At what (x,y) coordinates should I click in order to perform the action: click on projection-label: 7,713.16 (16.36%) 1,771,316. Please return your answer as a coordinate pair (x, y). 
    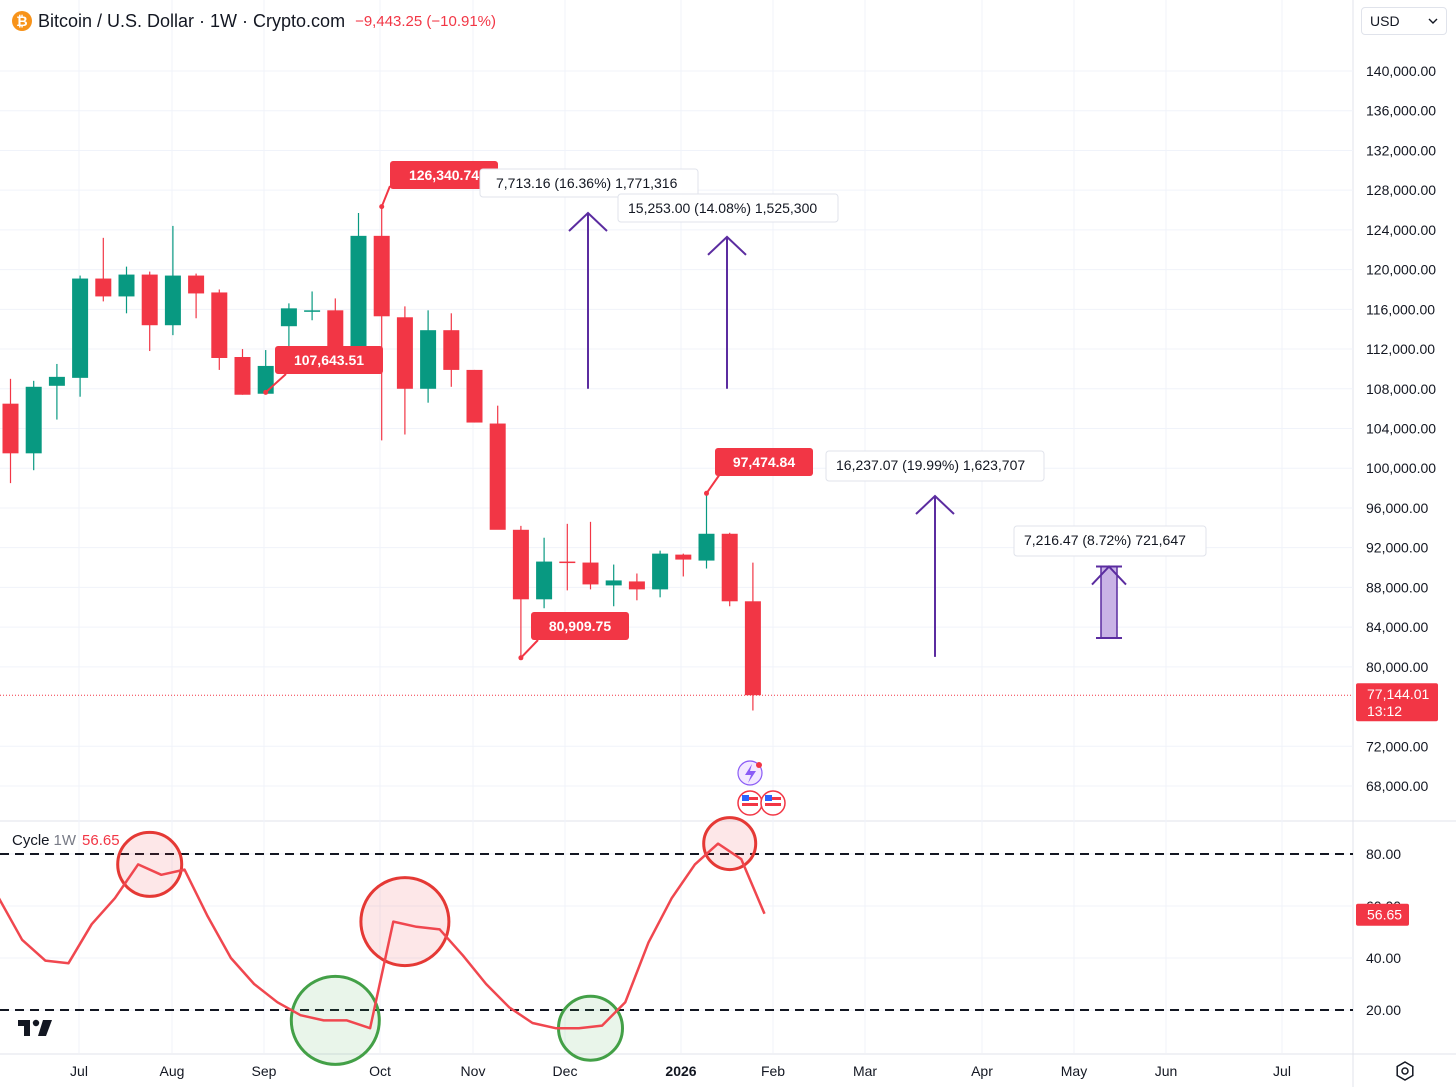
    Looking at the image, I should click on (587, 183).